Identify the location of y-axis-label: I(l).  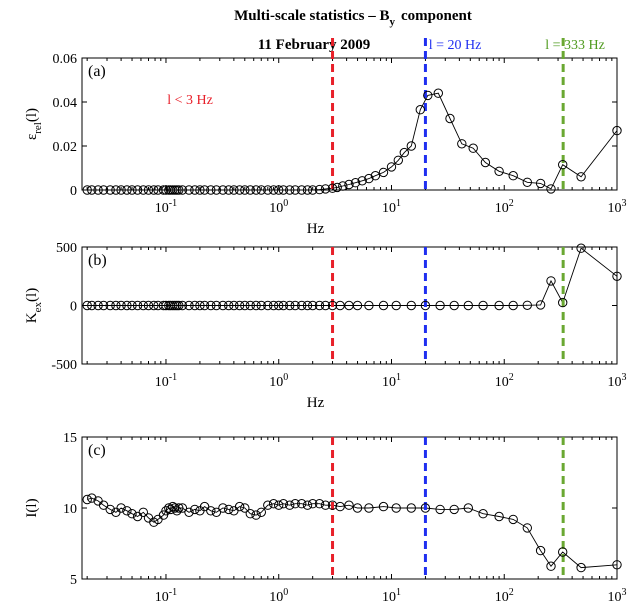
(32, 507).